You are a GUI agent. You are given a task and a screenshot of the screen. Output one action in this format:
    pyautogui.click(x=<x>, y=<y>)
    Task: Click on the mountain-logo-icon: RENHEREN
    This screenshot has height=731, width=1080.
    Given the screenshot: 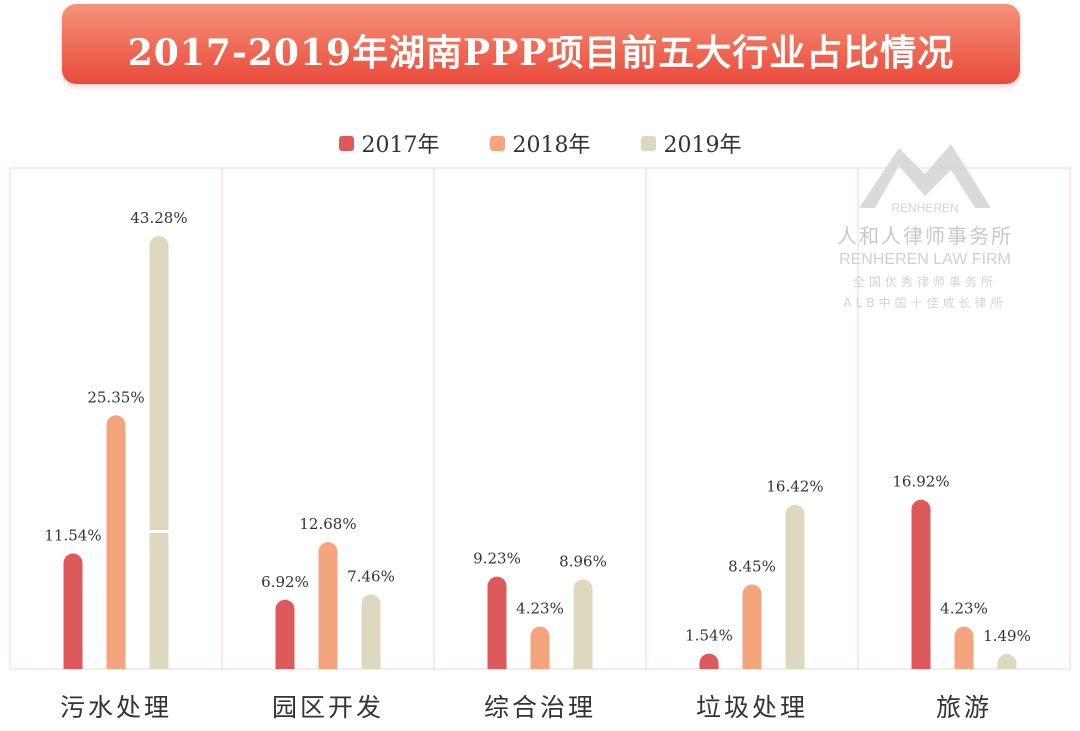 What is the action you would take?
    pyautogui.click(x=925, y=179)
    